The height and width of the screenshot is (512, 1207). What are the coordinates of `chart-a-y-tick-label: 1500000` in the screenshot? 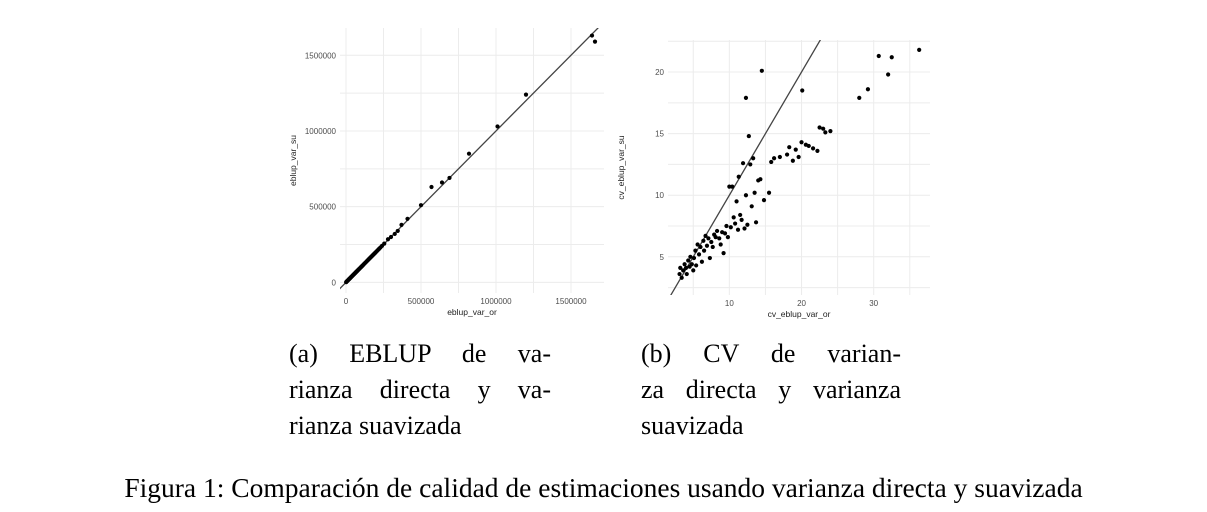 It's located at (321, 55).